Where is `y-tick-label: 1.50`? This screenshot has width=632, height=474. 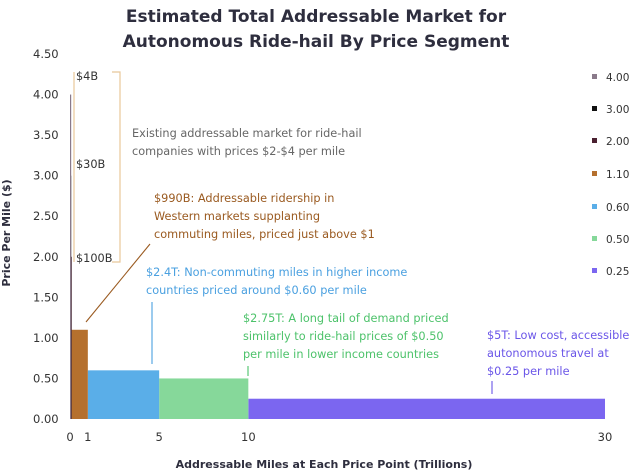 y-tick-label: 1.50 is located at coordinates (46, 297).